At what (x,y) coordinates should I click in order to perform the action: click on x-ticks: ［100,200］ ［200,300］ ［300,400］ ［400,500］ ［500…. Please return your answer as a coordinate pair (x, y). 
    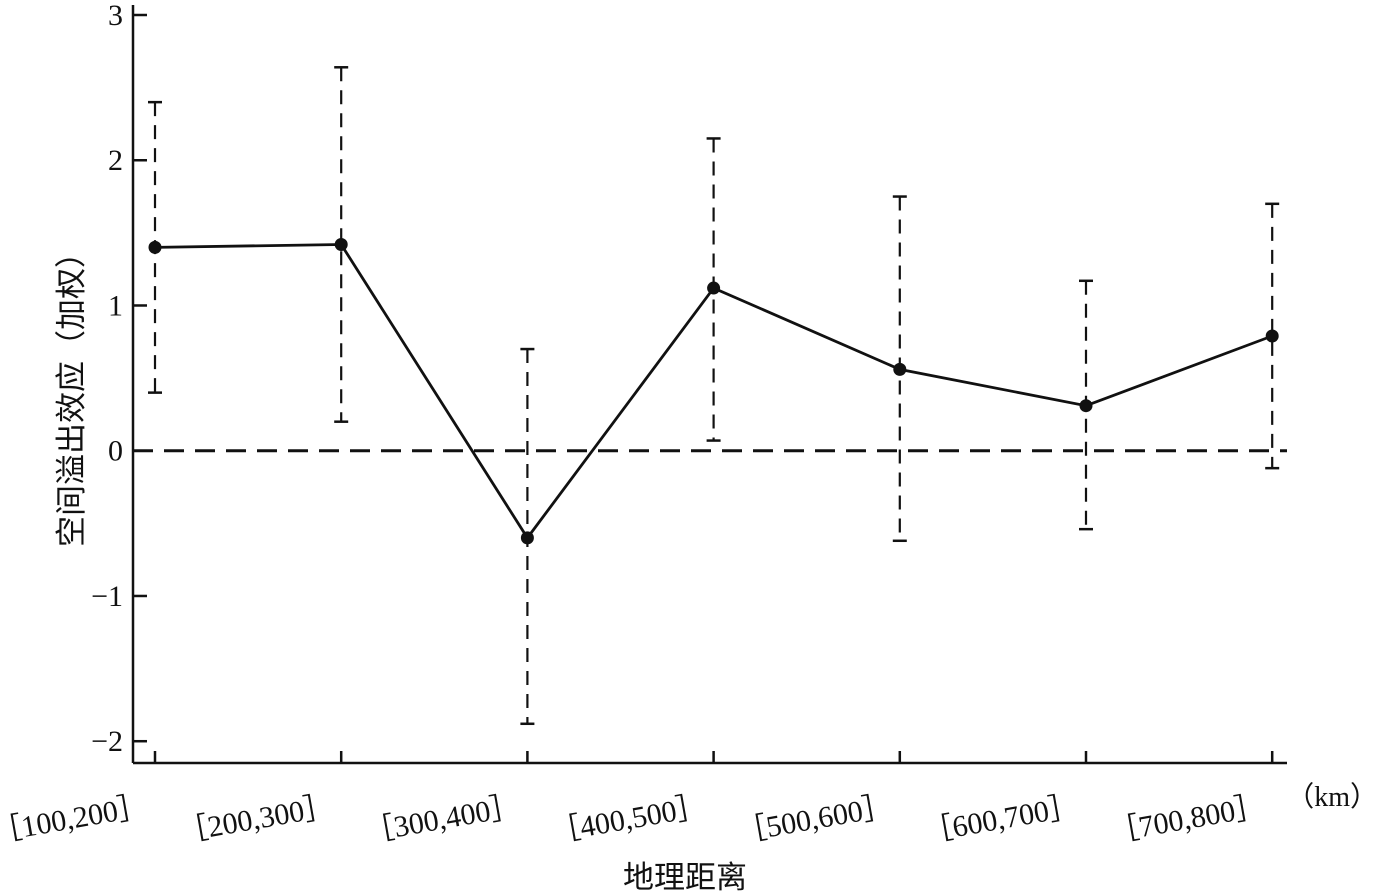
    Looking at the image, I should click on (637, 800).